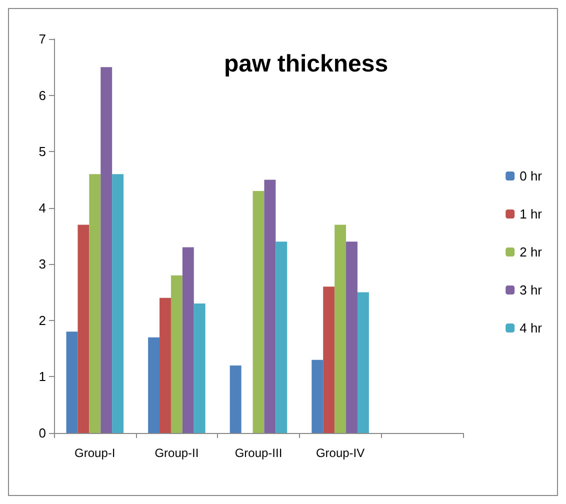  What do you see at coordinates (42, 320) in the screenshot?
I see `y-tick-label: 2` at bounding box center [42, 320].